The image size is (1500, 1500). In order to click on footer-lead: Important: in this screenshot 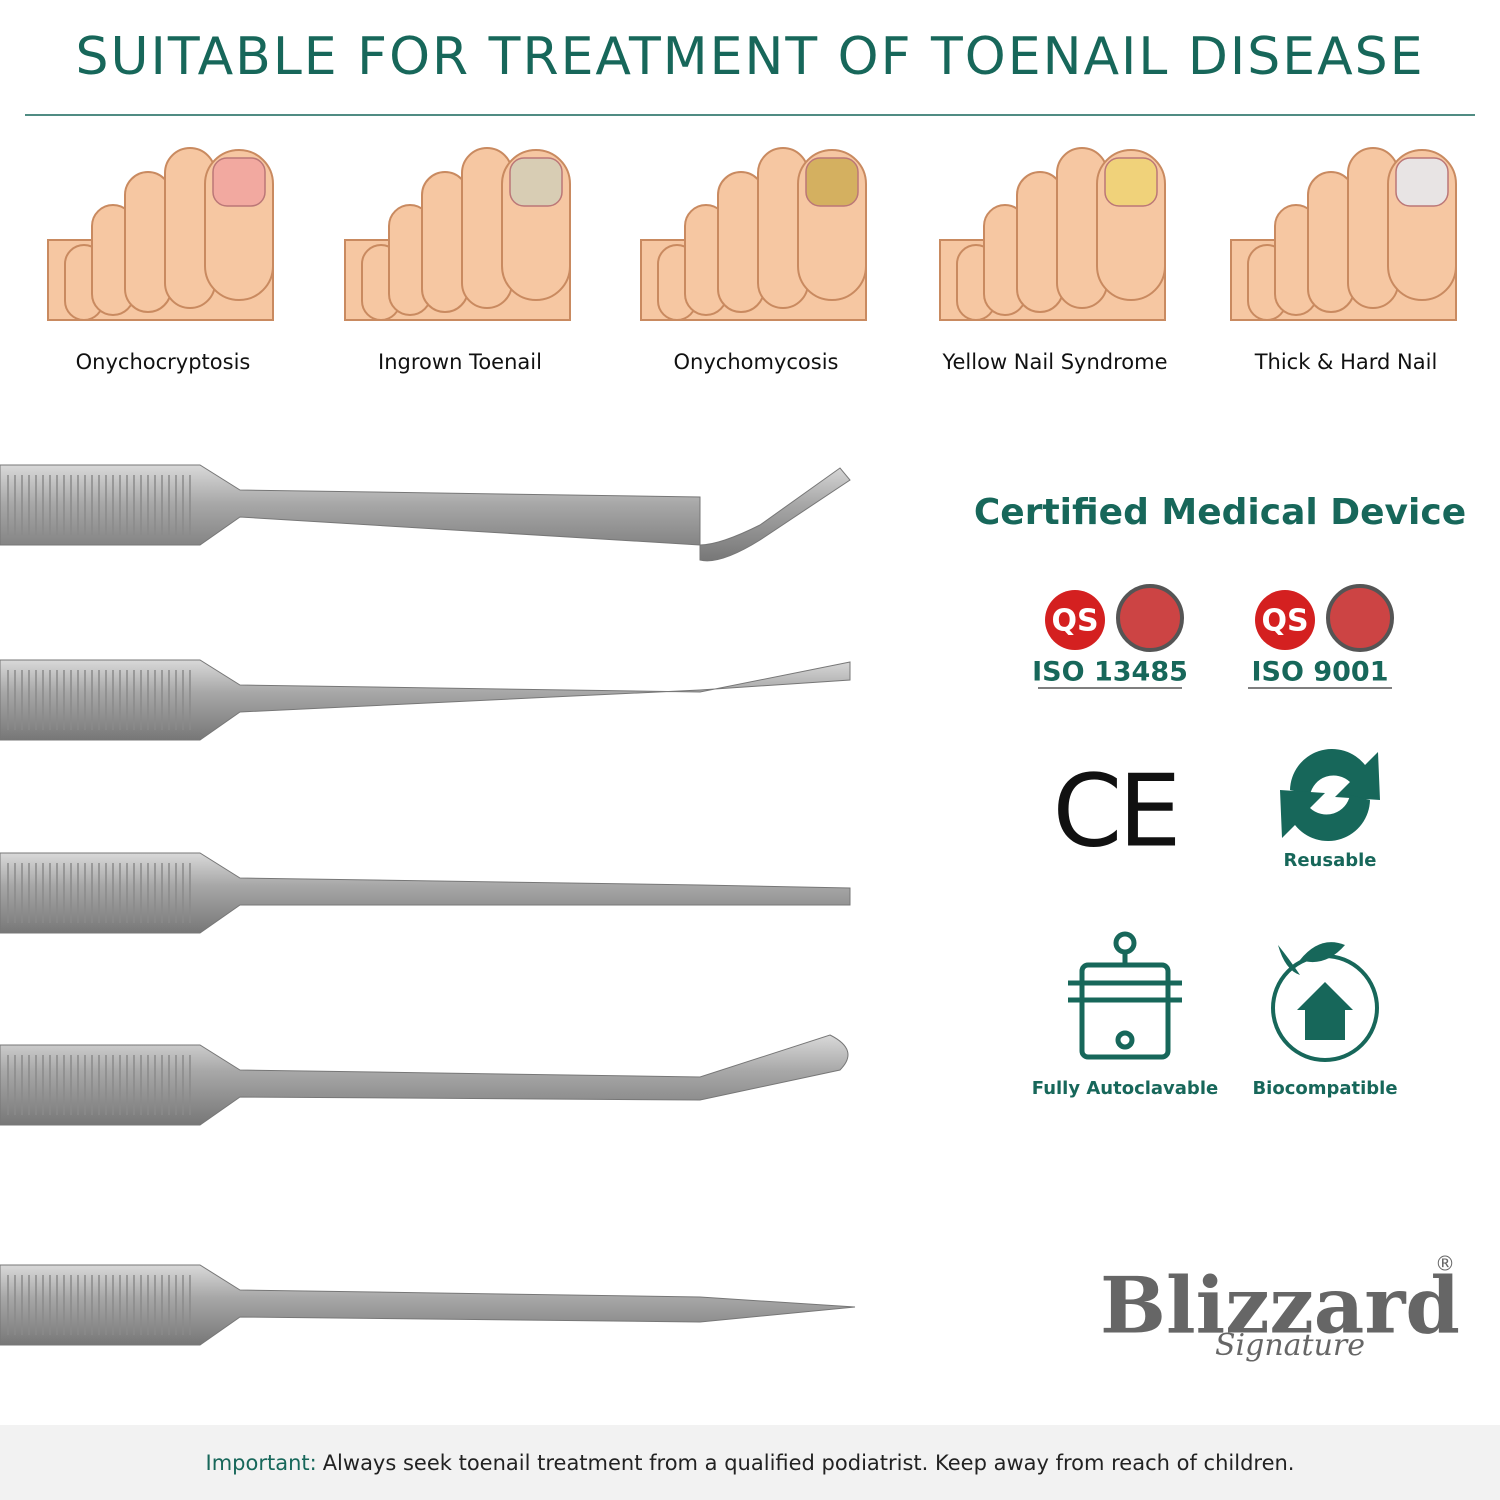, I will do `click(261, 1462)`.